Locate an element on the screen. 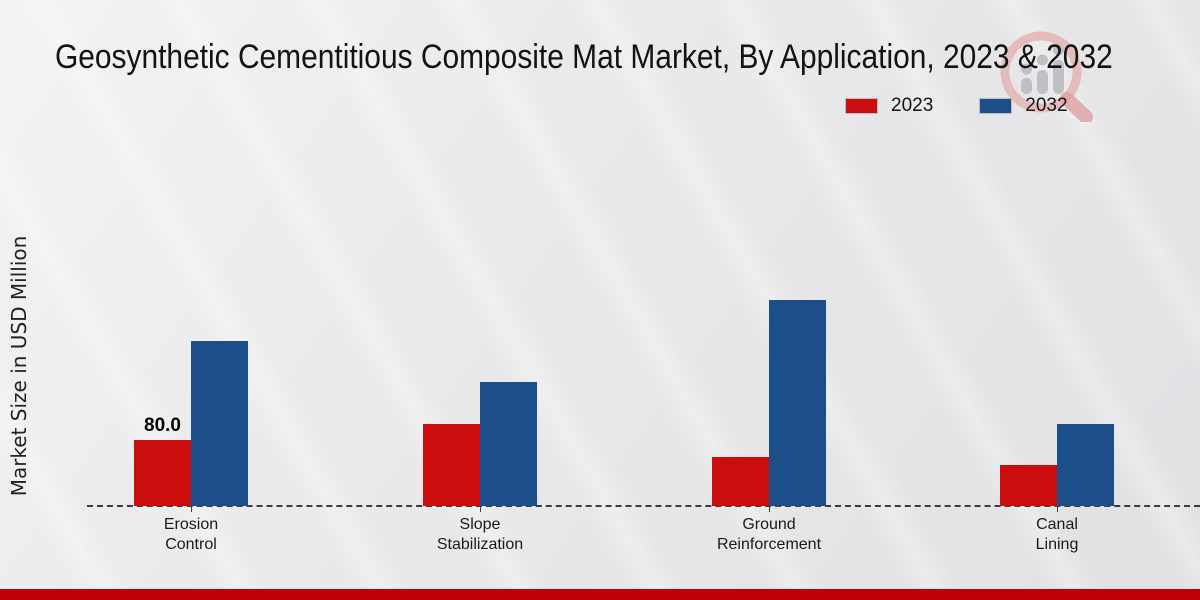 This screenshot has height=600, width=1200. bar-2023-ground-reinforcement is located at coordinates (740, 481).